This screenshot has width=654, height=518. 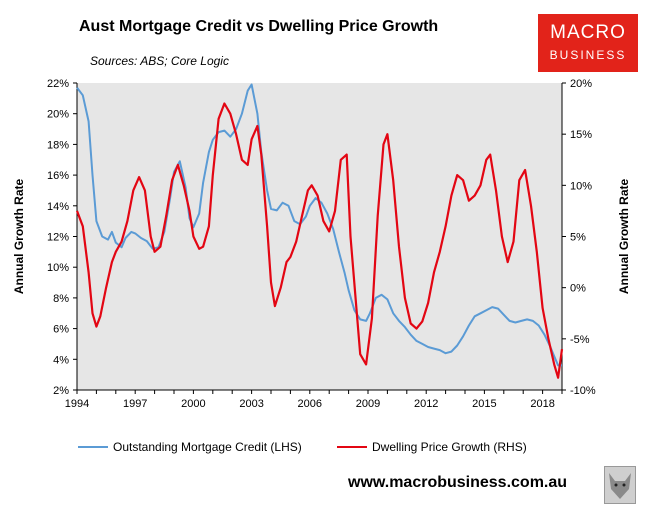 I want to click on y-left-tick-label: 20%, so click(x=58, y=115).